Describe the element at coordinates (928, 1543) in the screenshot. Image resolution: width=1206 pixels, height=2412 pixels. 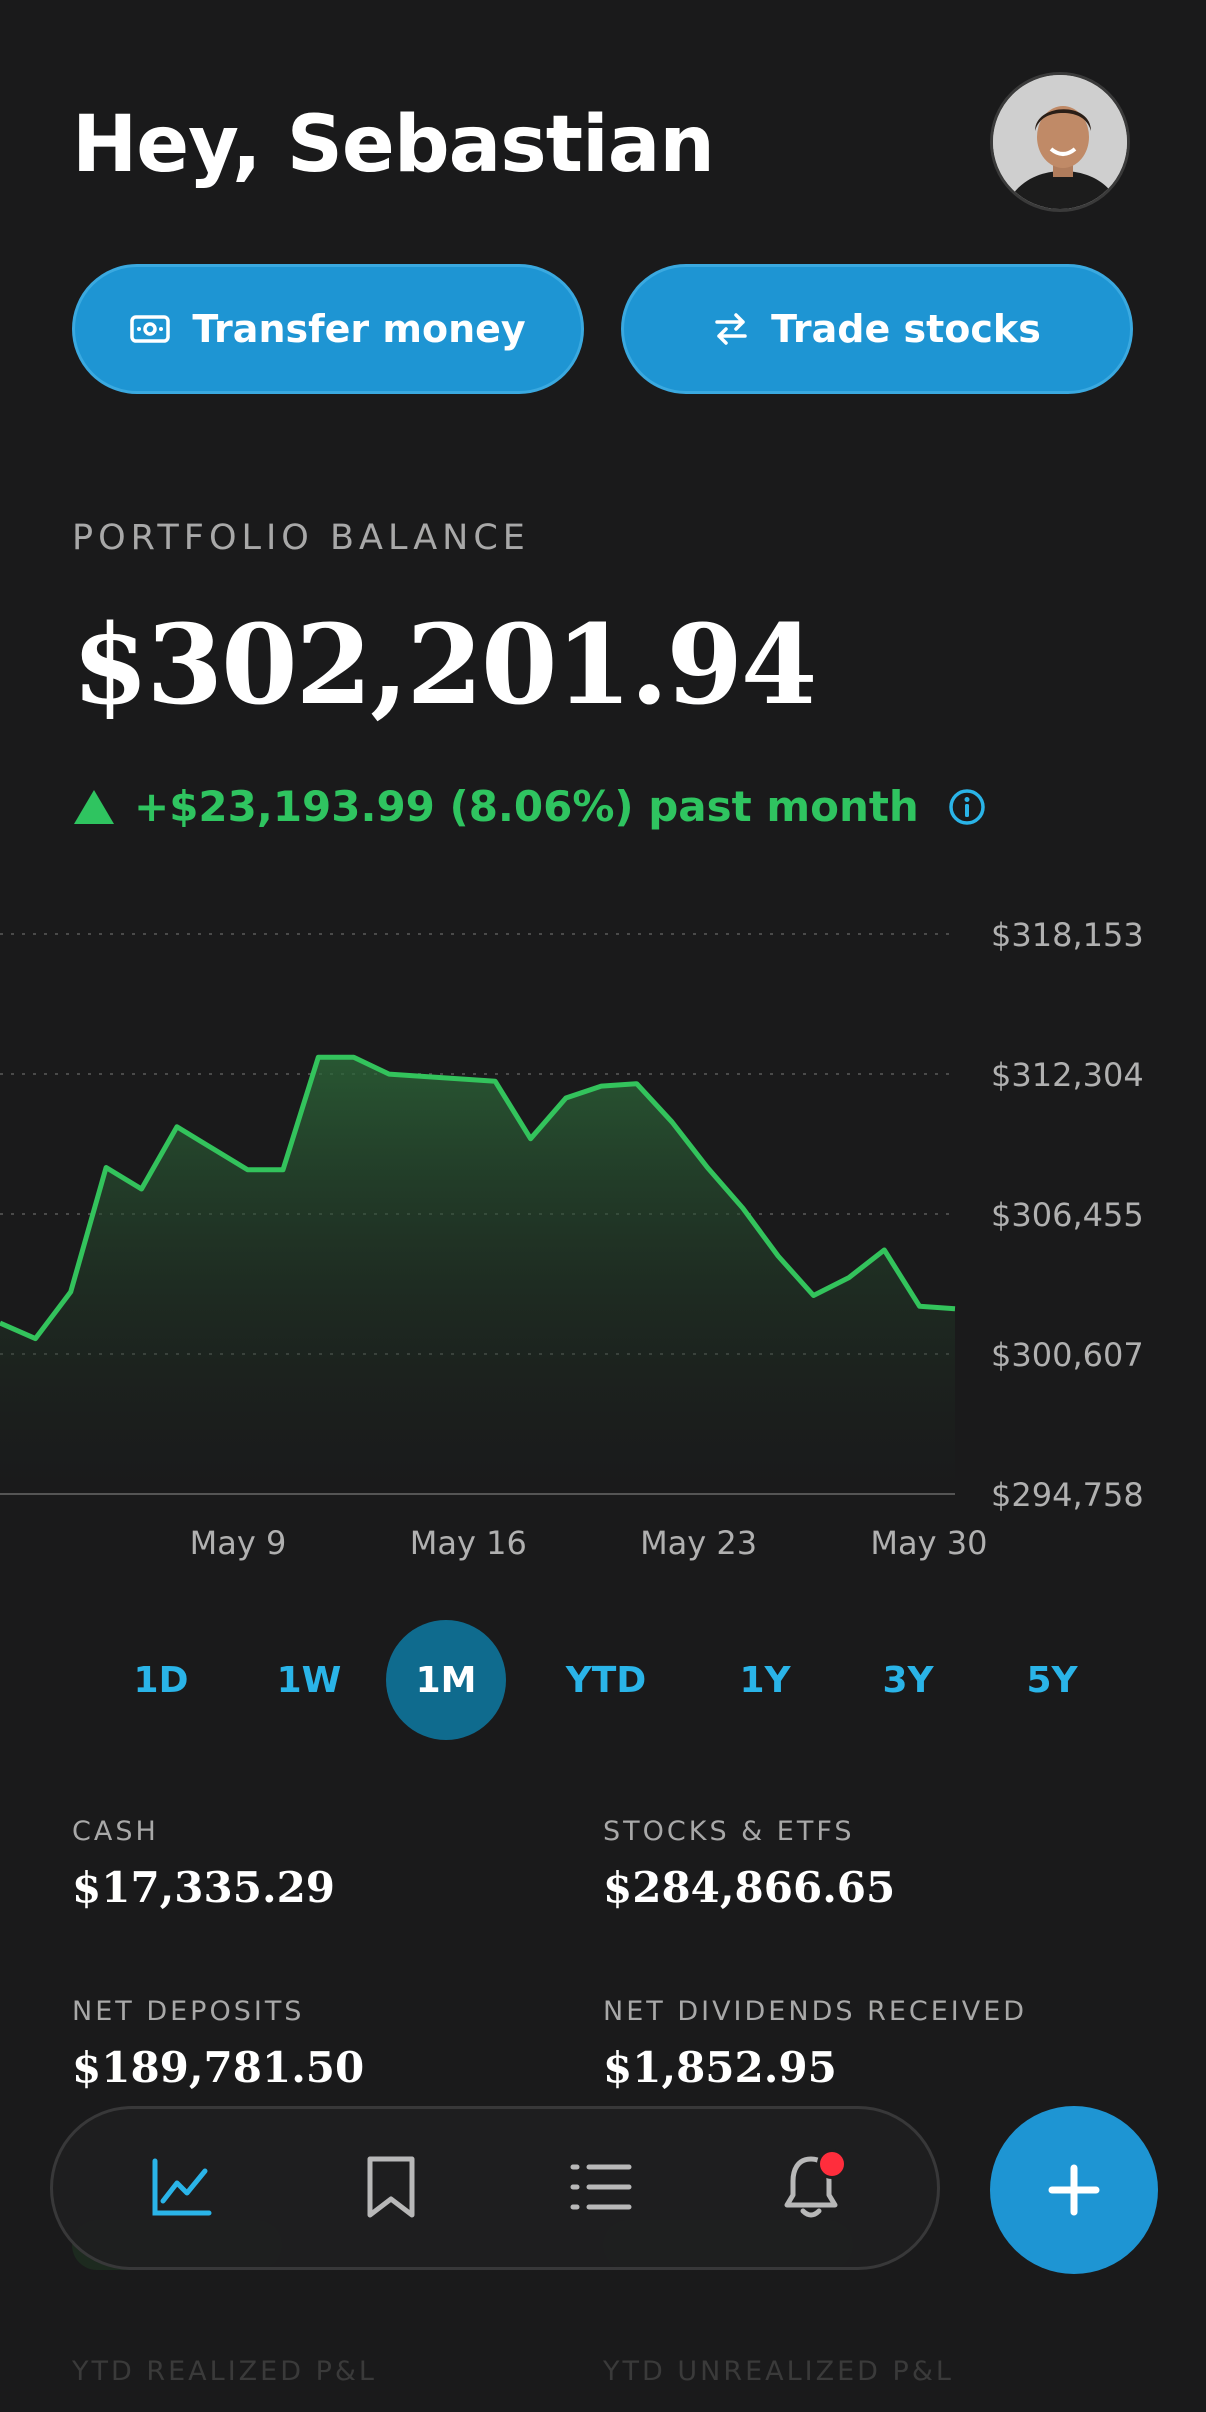
I see `x-tick-label: May 30` at that location.